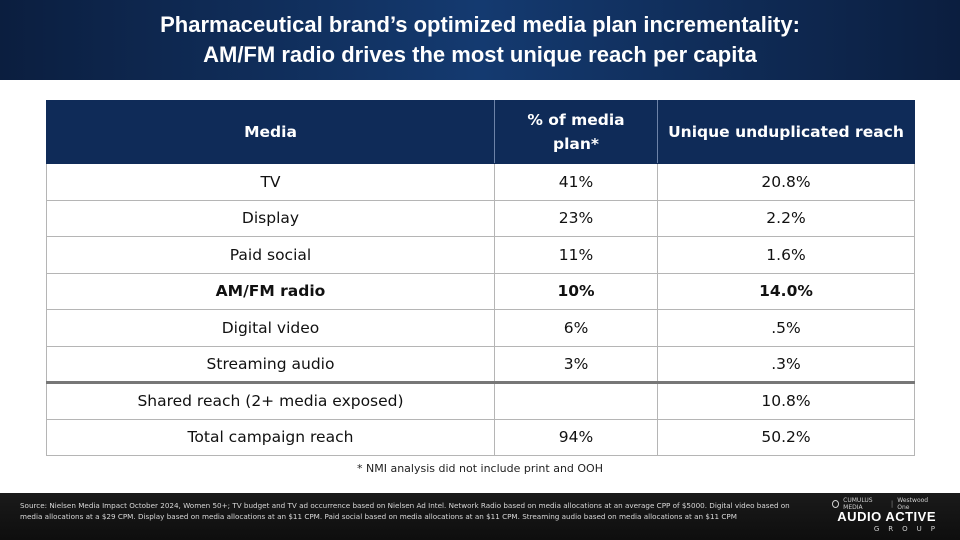 The width and height of the screenshot is (960, 540). I want to click on logo-sub: GROUP, so click(908, 529).